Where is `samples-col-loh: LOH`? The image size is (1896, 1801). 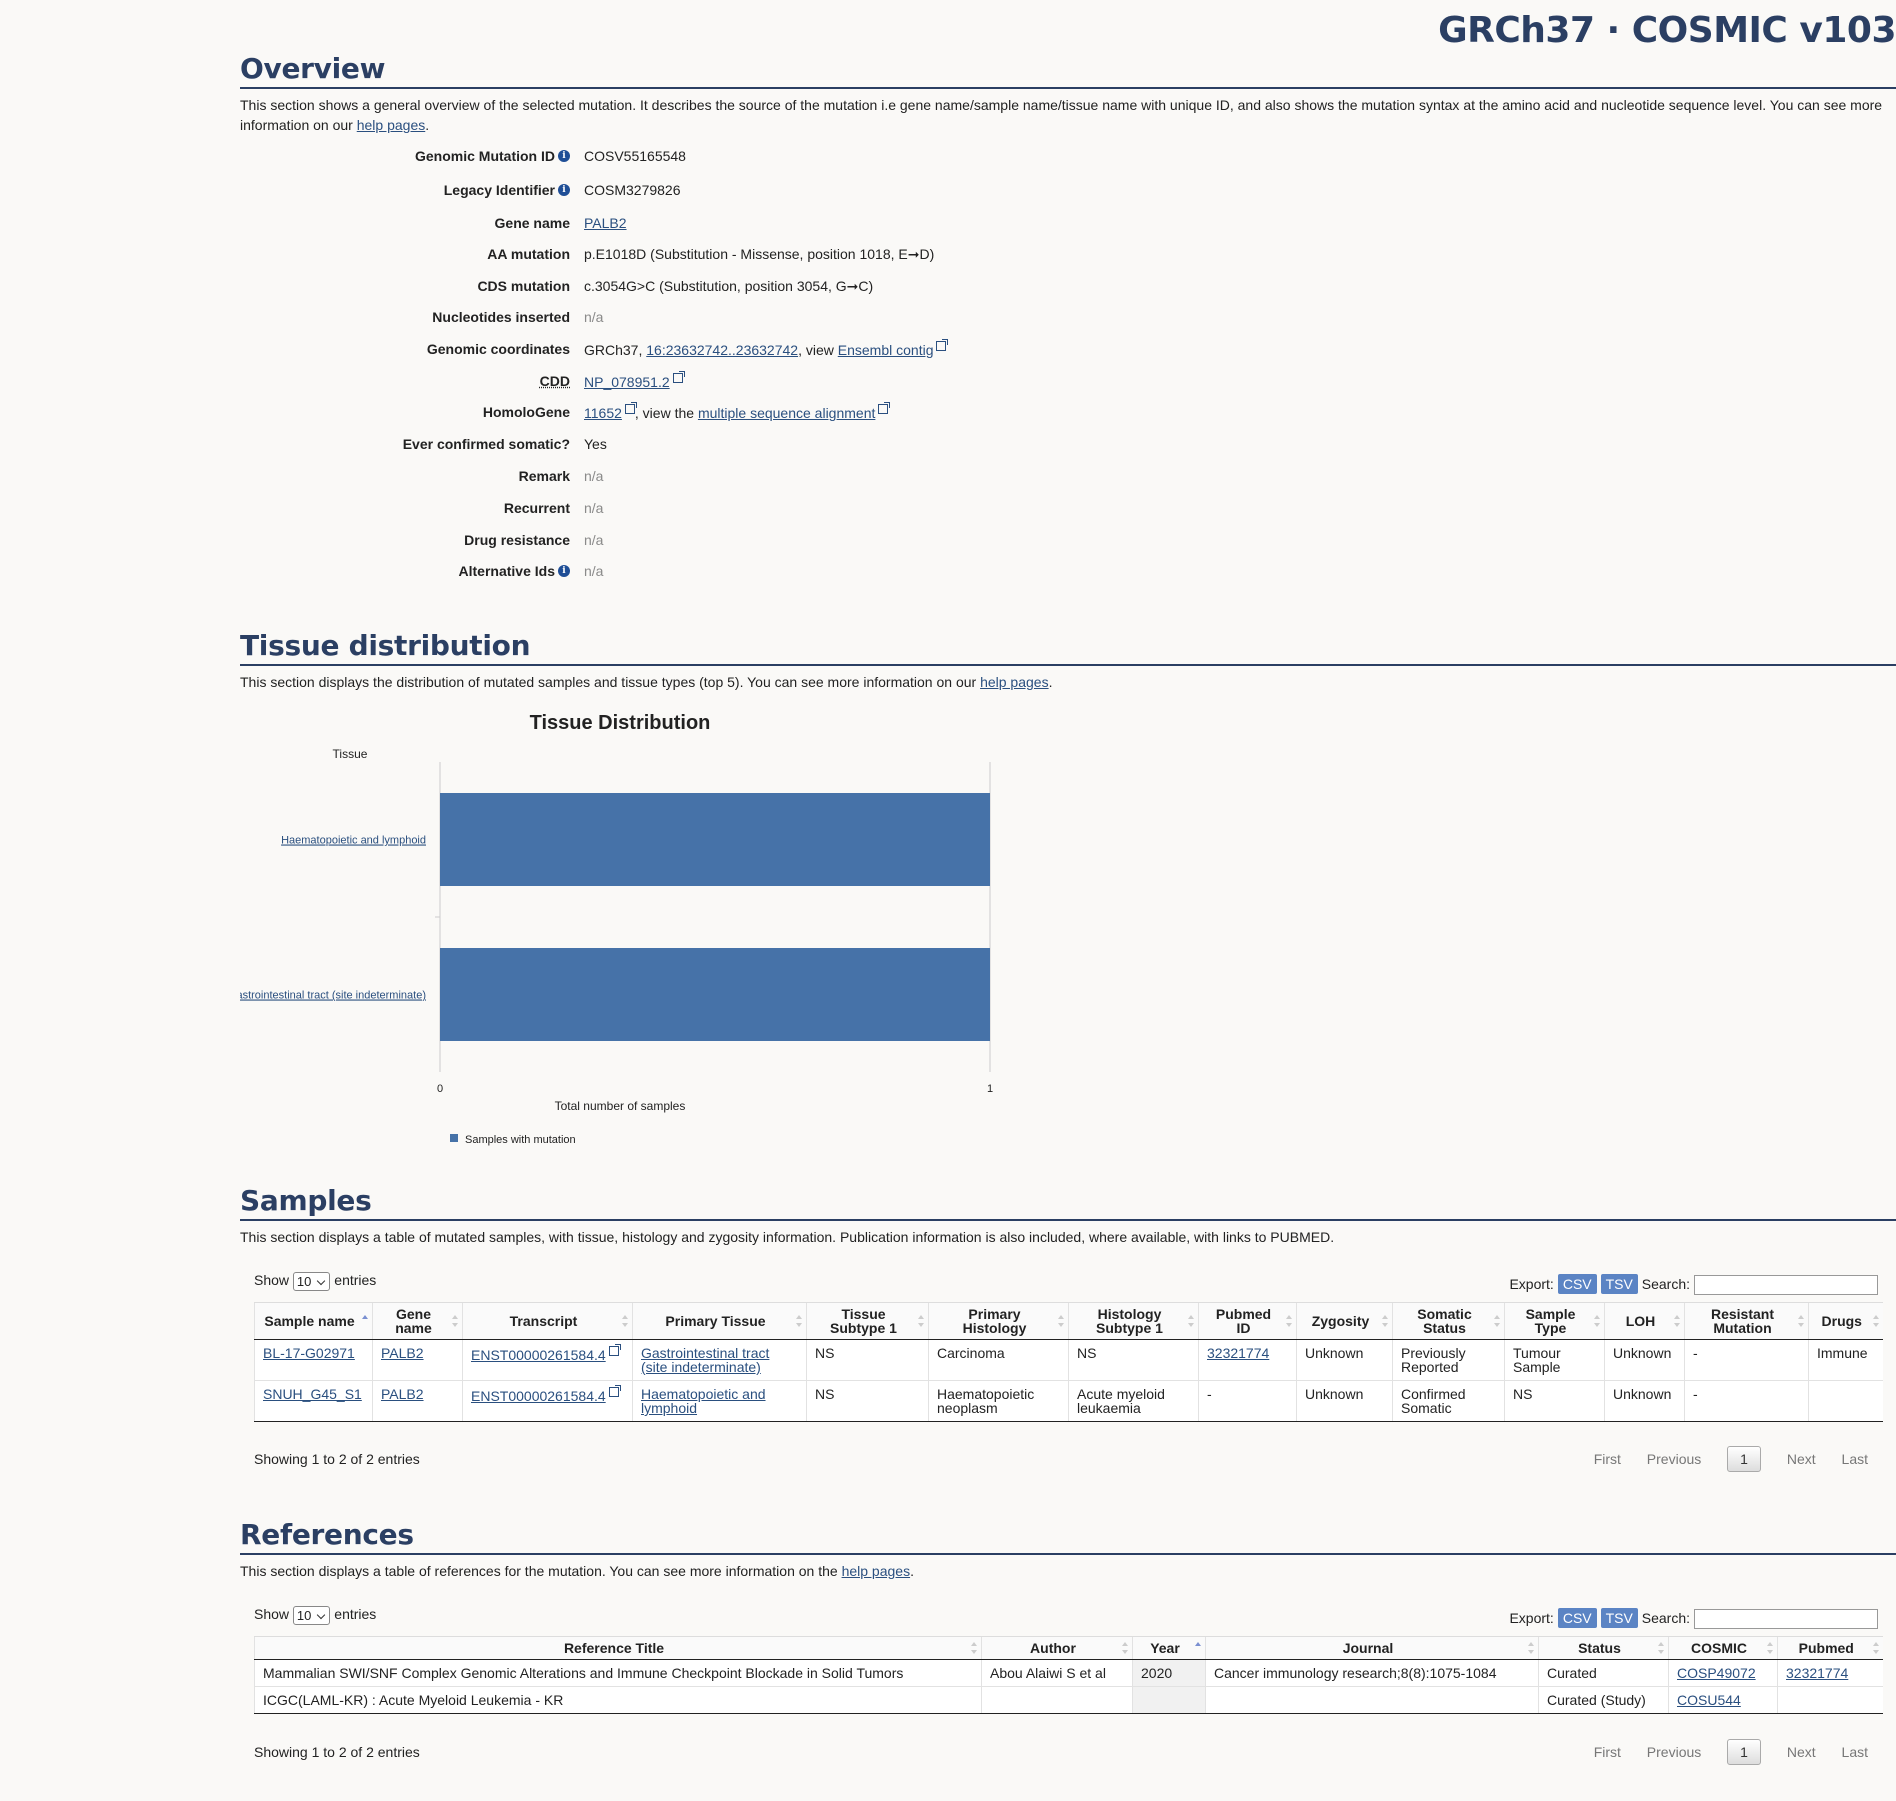 samples-col-loh: LOH is located at coordinates (1644, 1321).